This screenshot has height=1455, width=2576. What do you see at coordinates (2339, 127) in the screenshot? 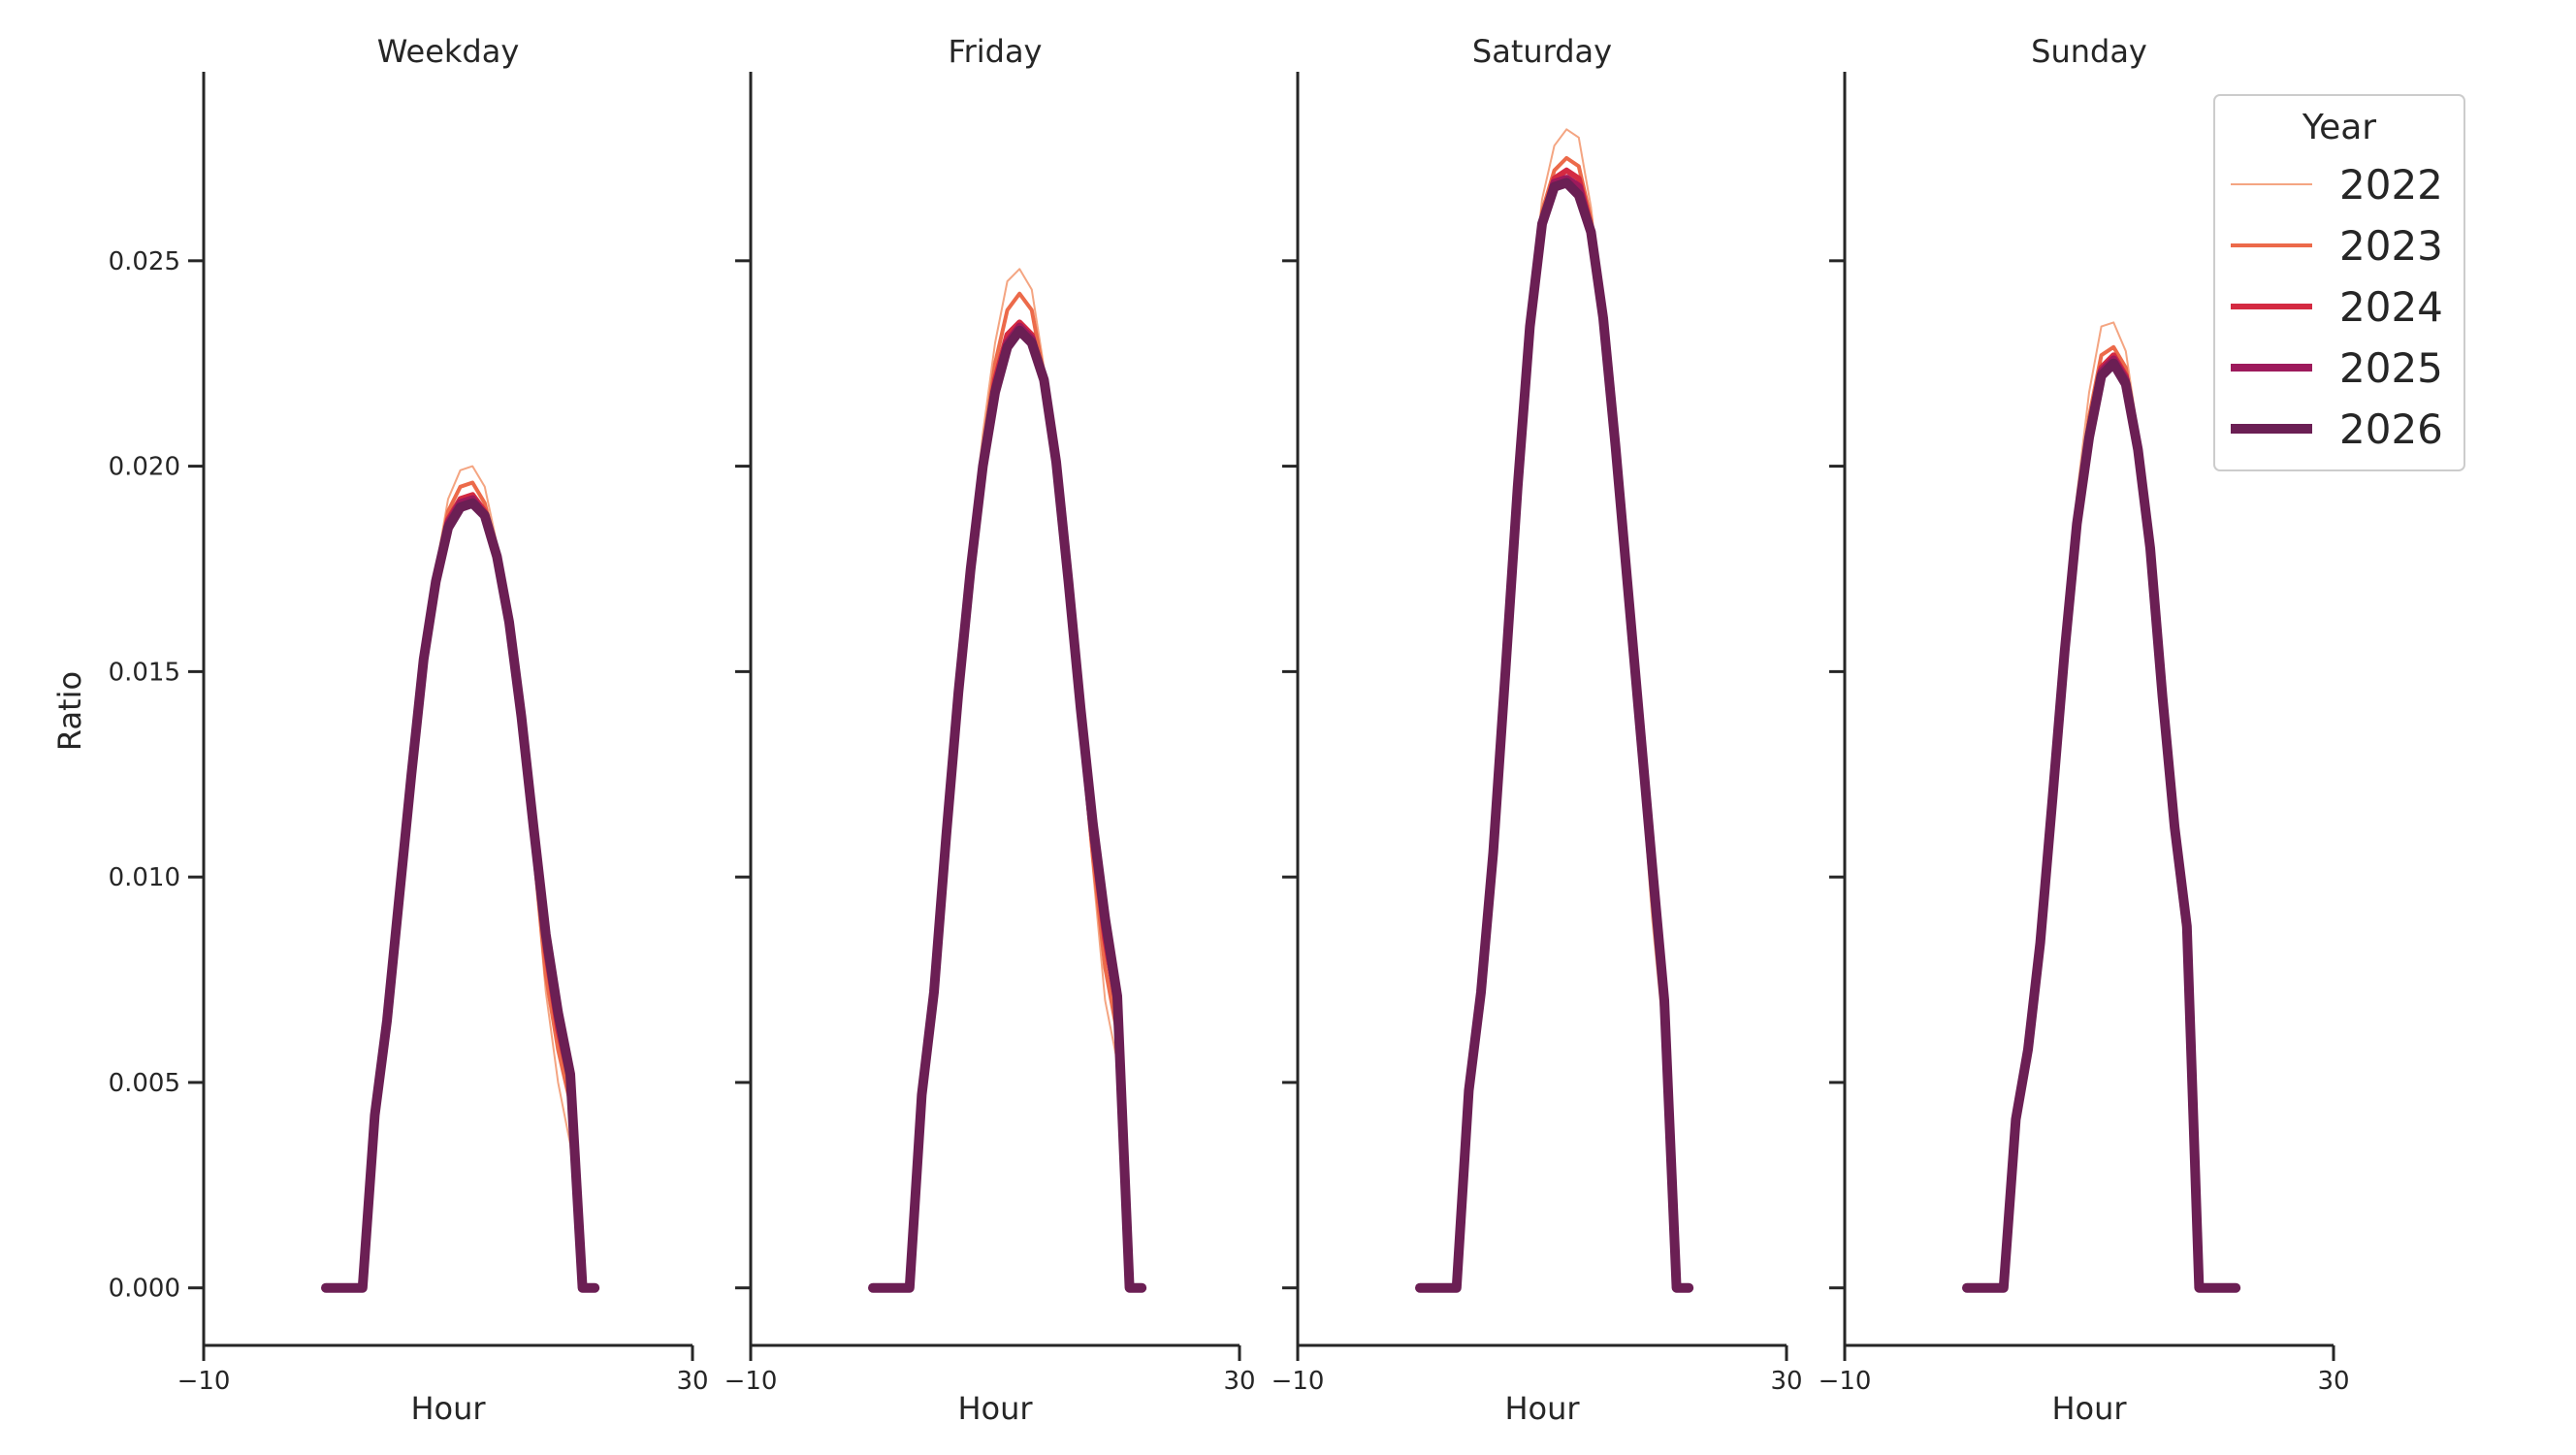
I see `legend-title: Year` at bounding box center [2339, 127].